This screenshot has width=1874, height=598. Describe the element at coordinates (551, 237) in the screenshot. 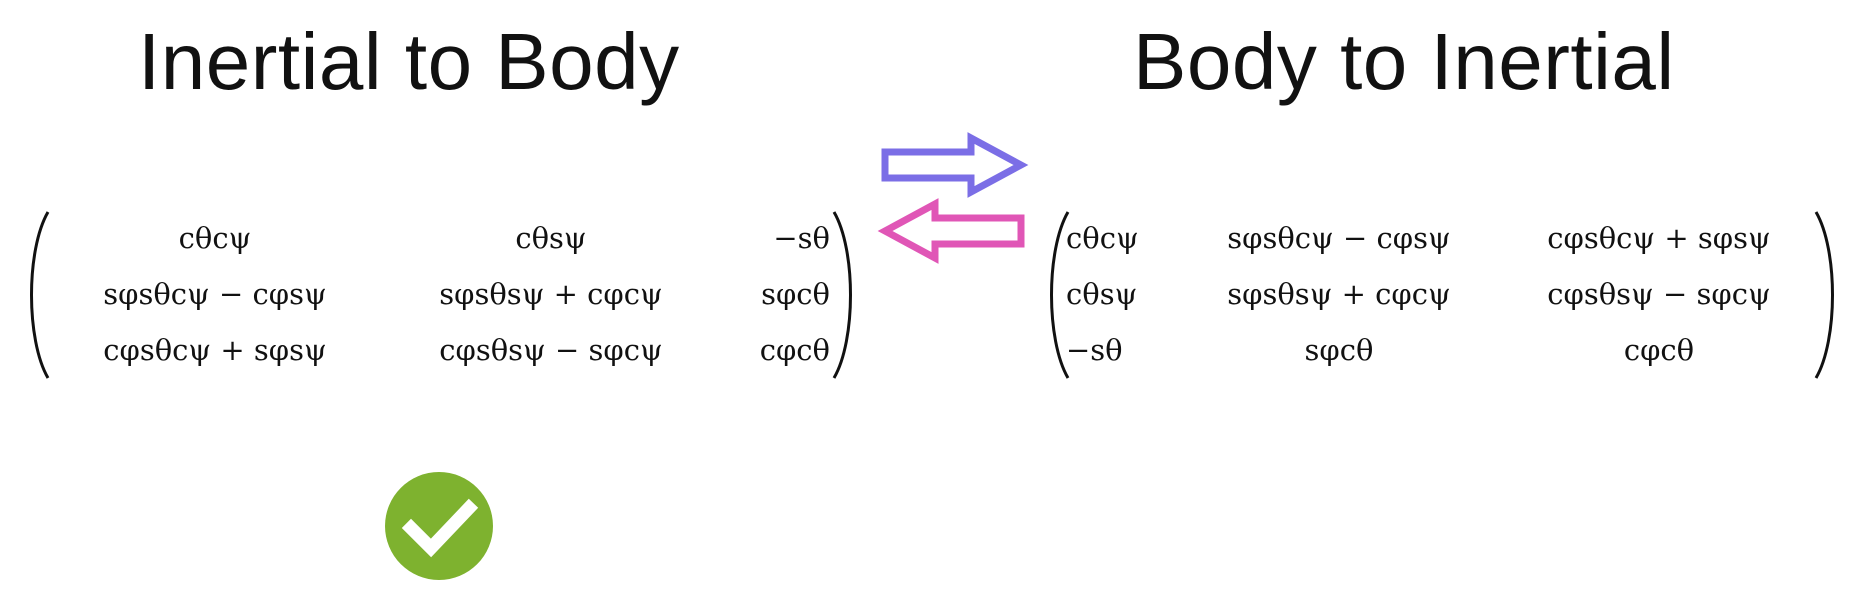

I see `matrix-cell-r1c2: cθsψ` at that location.